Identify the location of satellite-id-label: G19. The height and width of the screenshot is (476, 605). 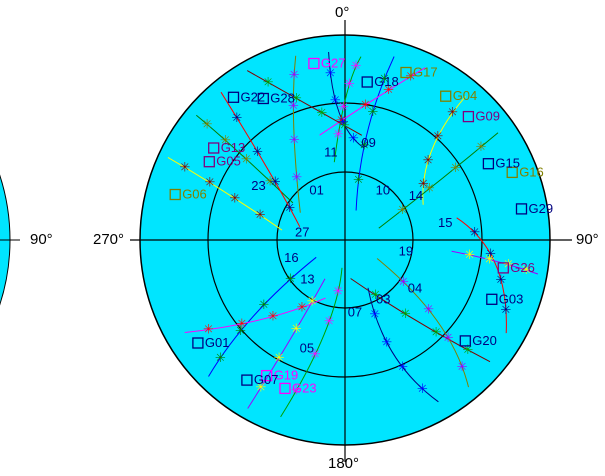
(286, 375).